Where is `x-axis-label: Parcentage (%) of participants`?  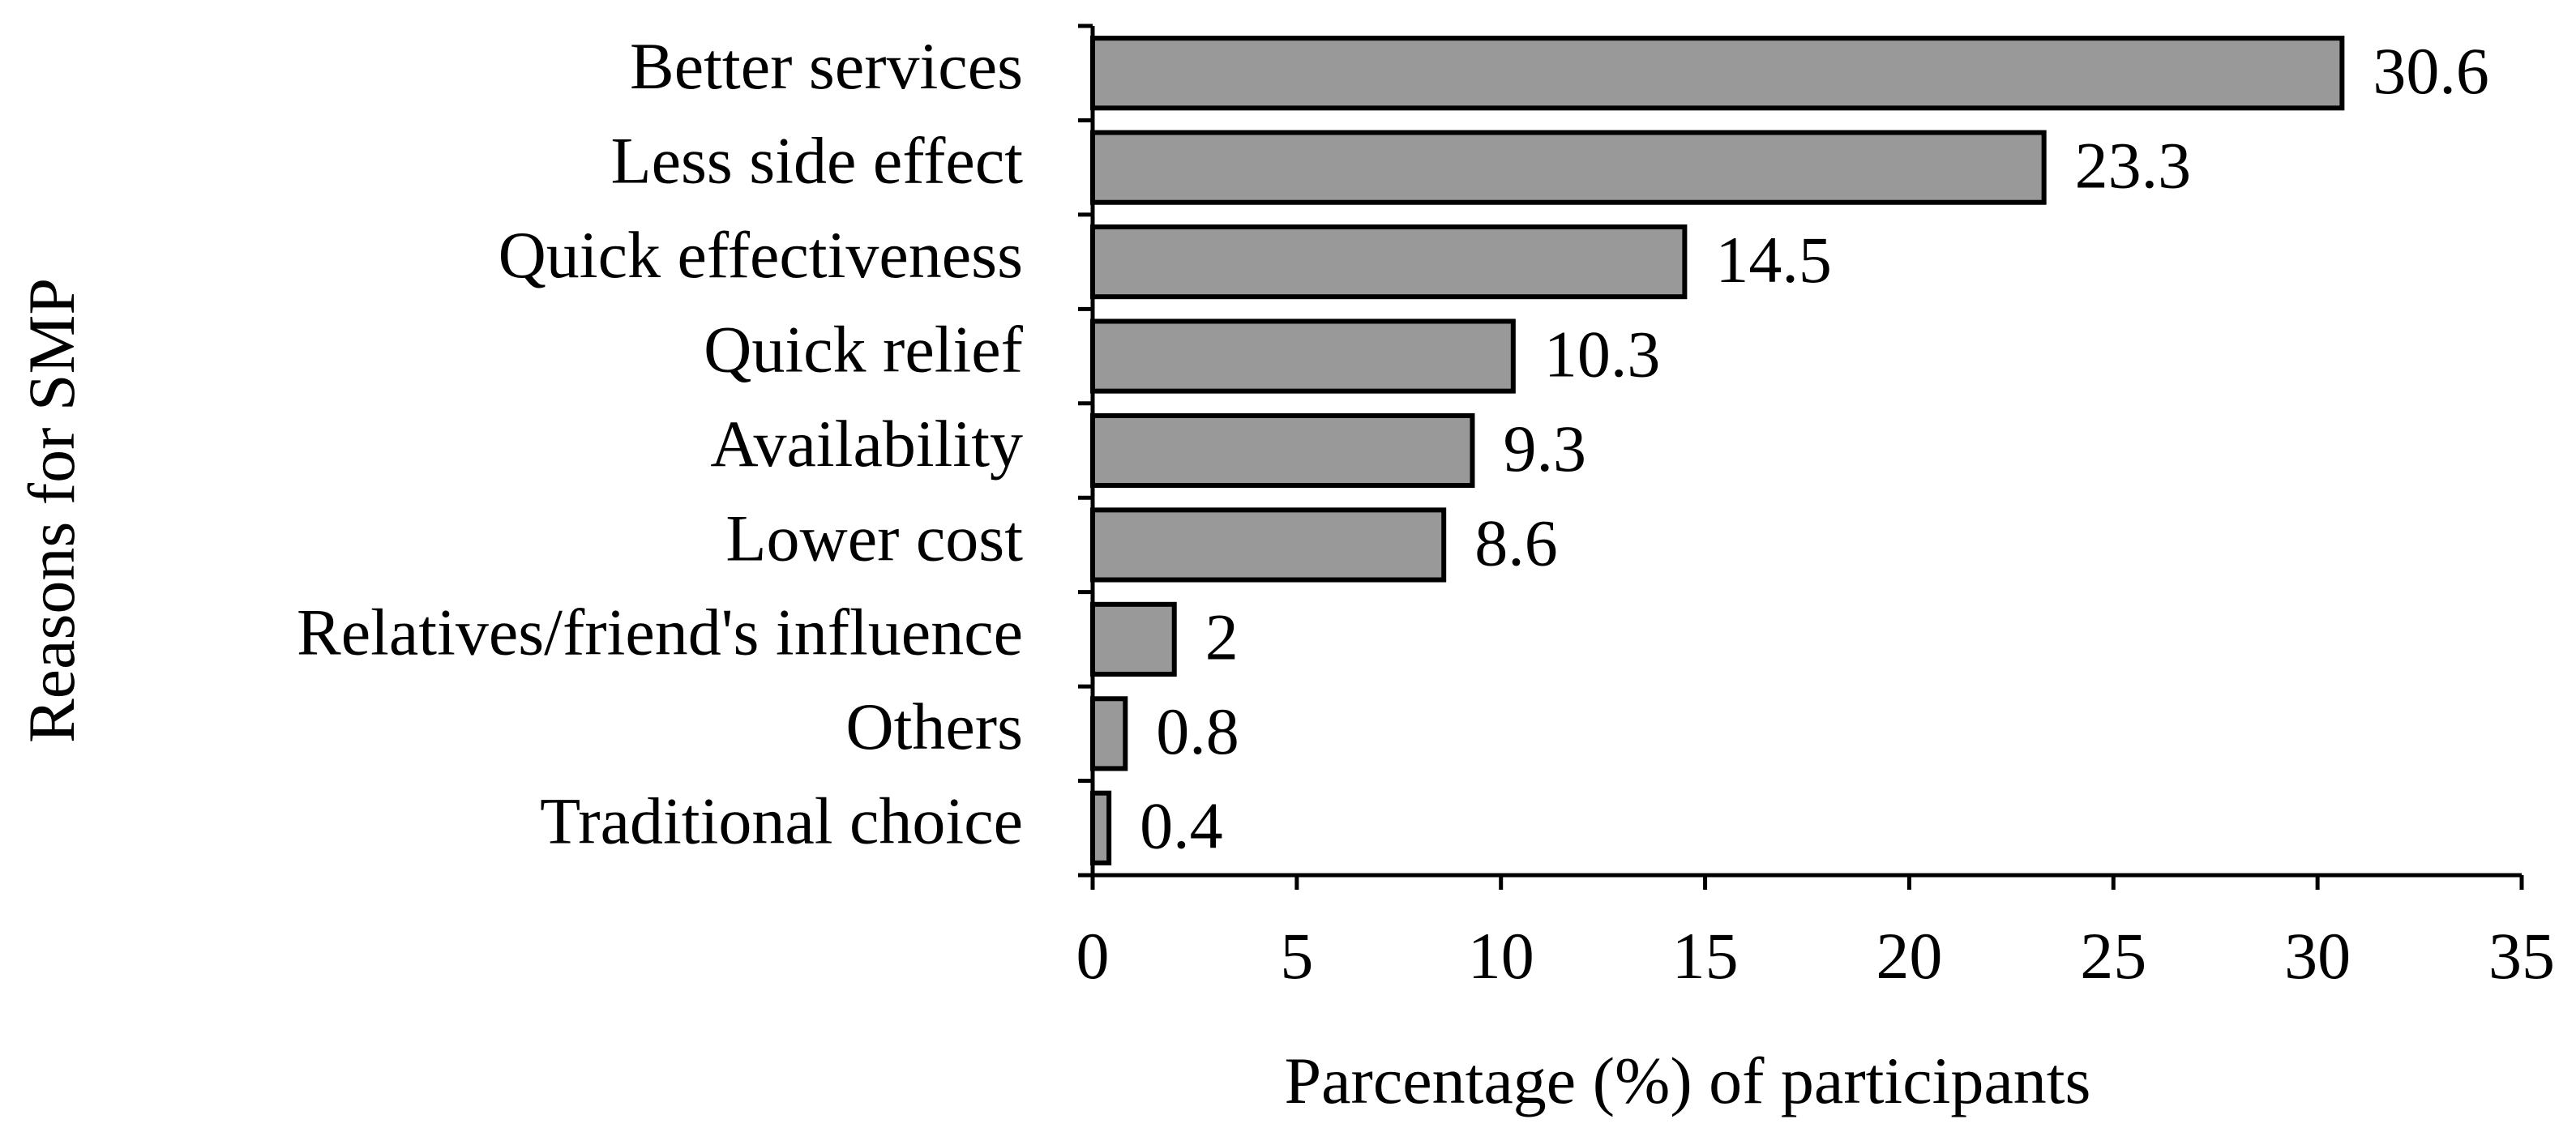
x-axis-label: Parcentage (%) of participants is located at coordinates (1688, 1080).